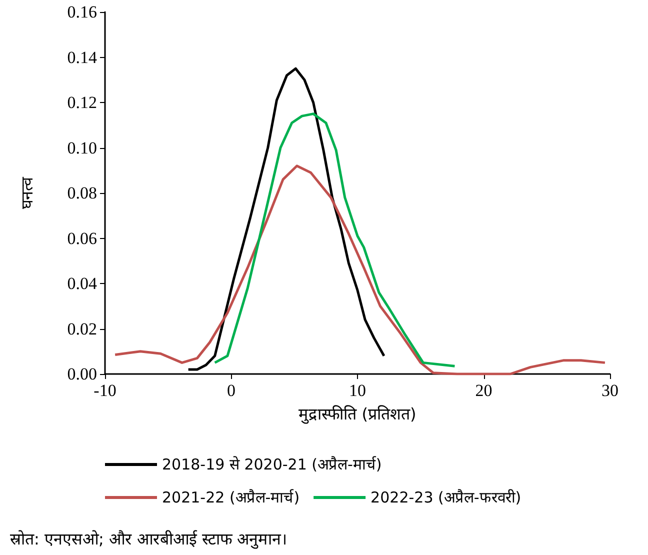  What do you see at coordinates (149, 540) in the screenshot?
I see `text: स्रोत: एनएसओ; और आरबीआई स्टाफ अनुमान।` at bounding box center [149, 540].